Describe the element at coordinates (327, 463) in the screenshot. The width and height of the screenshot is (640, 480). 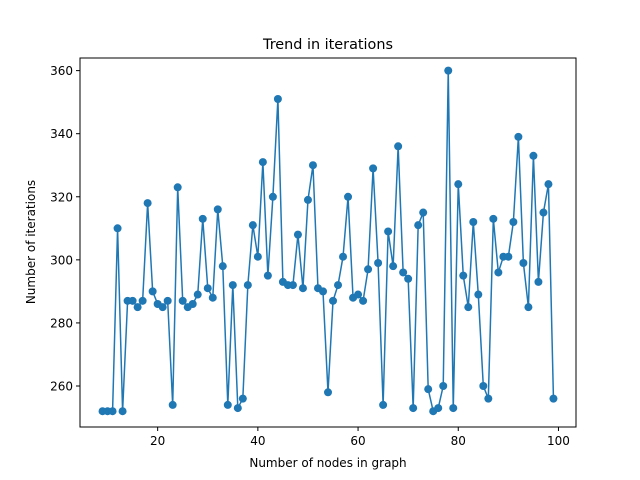
I see `x-axis-label: Number of nodes in graph` at that location.